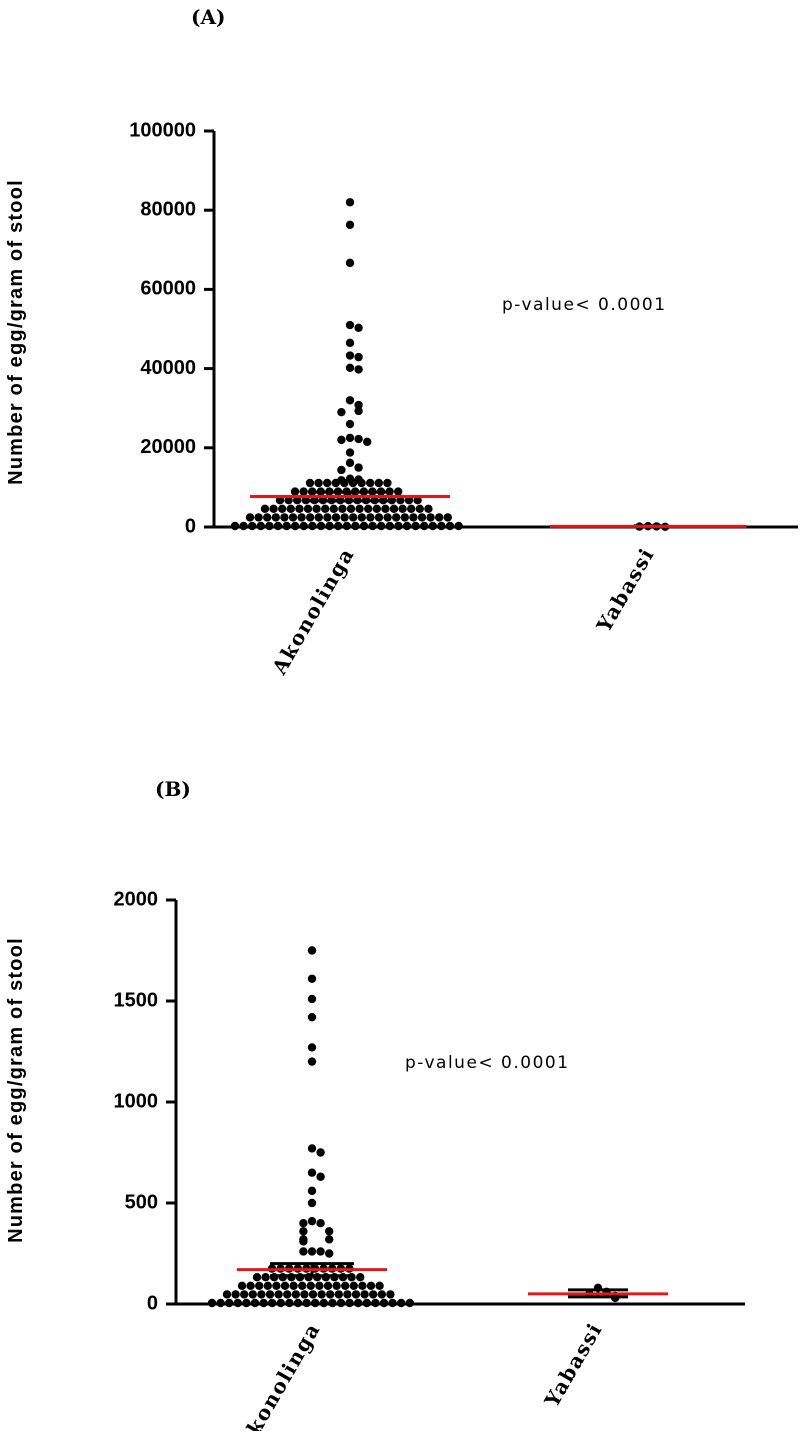 This screenshot has width=800, height=1431. What do you see at coordinates (450, 365) in the screenshot?
I see `panel-a-points` at bounding box center [450, 365].